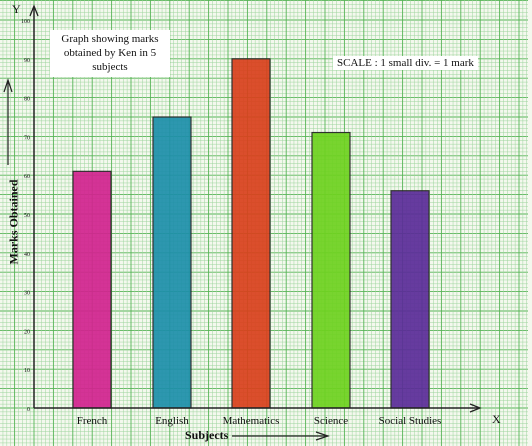 This screenshot has width=532, height=446. Describe the element at coordinates (27, 100) in the screenshot. I see `y-tick-label: 80` at that location.